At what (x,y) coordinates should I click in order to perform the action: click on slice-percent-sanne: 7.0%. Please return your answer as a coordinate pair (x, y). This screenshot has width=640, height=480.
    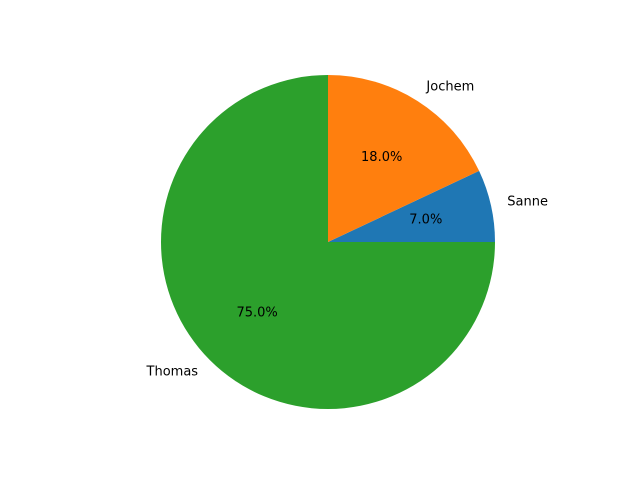
    Looking at the image, I should click on (425, 220).